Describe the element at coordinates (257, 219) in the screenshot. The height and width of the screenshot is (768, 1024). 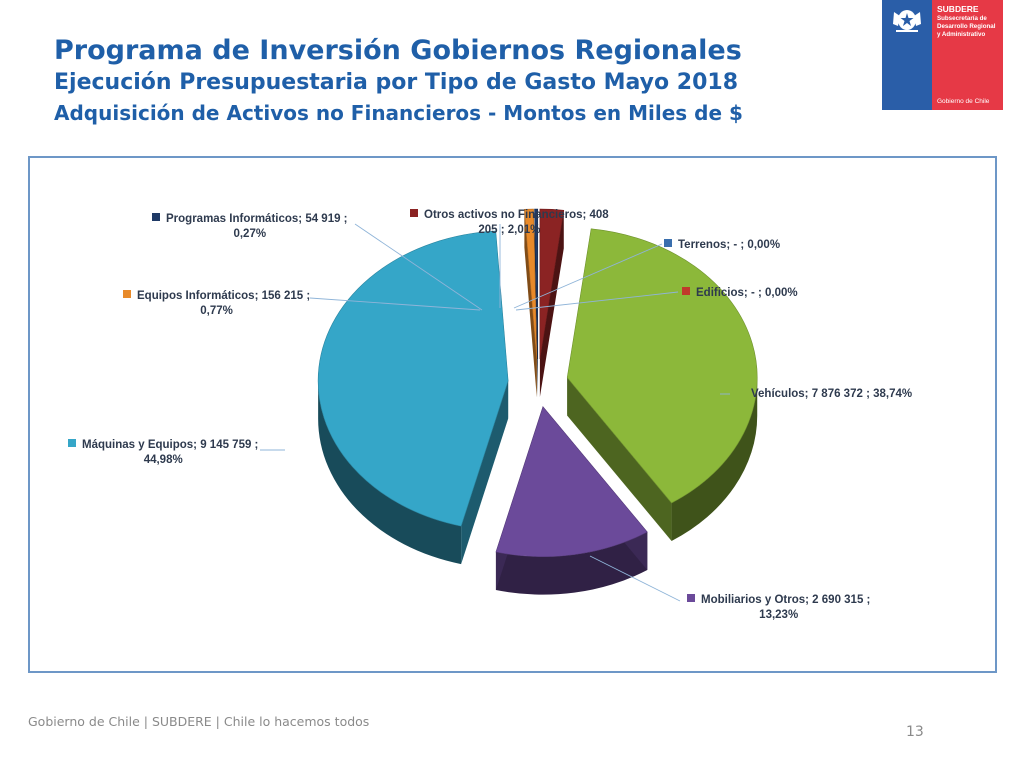
I see `label-line-1: Programas Informáticos; 54 919 ;` at that location.